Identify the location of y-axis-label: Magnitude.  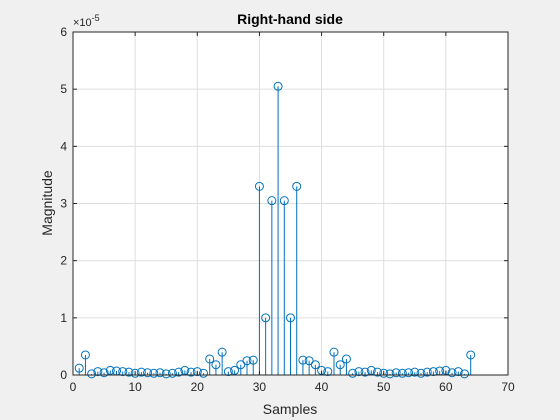
(47, 203).